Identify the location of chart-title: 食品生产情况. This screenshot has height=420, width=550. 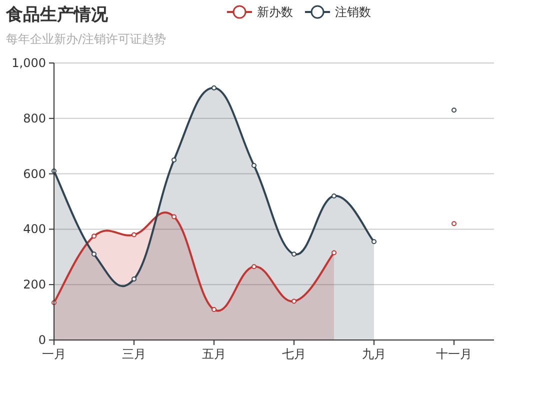
(57, 15).